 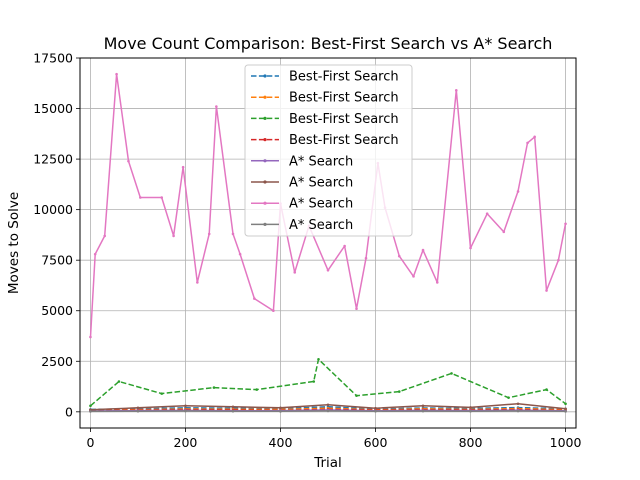 I want to click on y-tick-label: 12500, so click(x=53, y=159).